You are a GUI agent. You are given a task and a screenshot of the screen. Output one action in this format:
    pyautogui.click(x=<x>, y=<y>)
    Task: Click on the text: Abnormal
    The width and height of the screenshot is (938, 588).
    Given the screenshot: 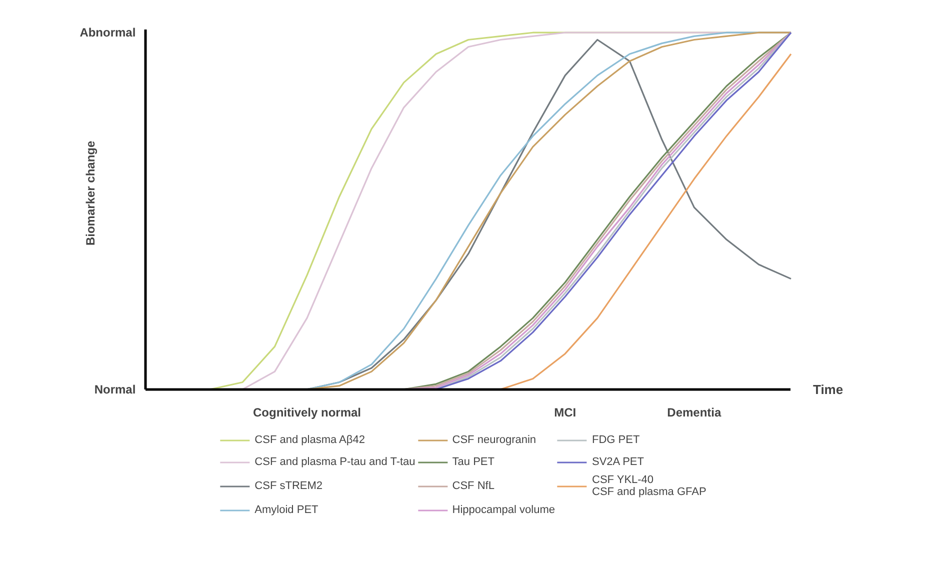 What is the action you would take?
    pyautogui.click(x=108, y=33)
    